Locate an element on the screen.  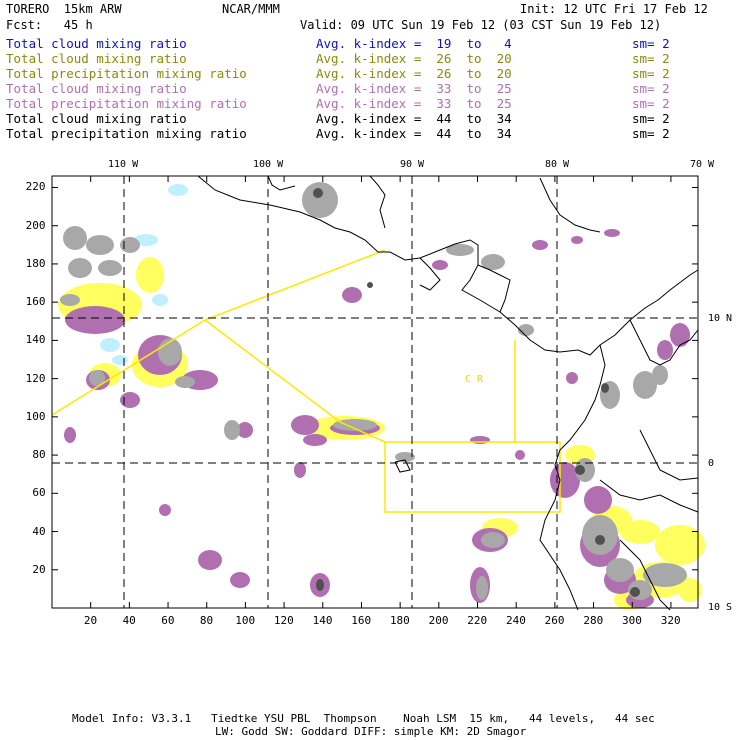
x-tick-label: 260 is located at coordinates (554, 620).